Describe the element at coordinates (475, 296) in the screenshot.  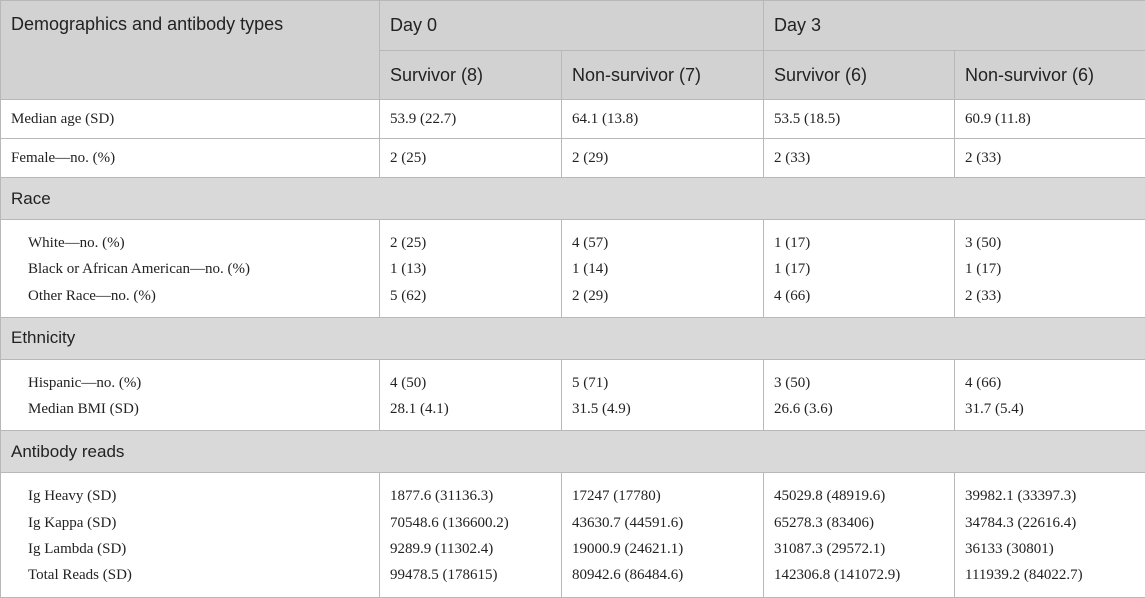
I see `cell-other-race: 5 (62)` at that location.